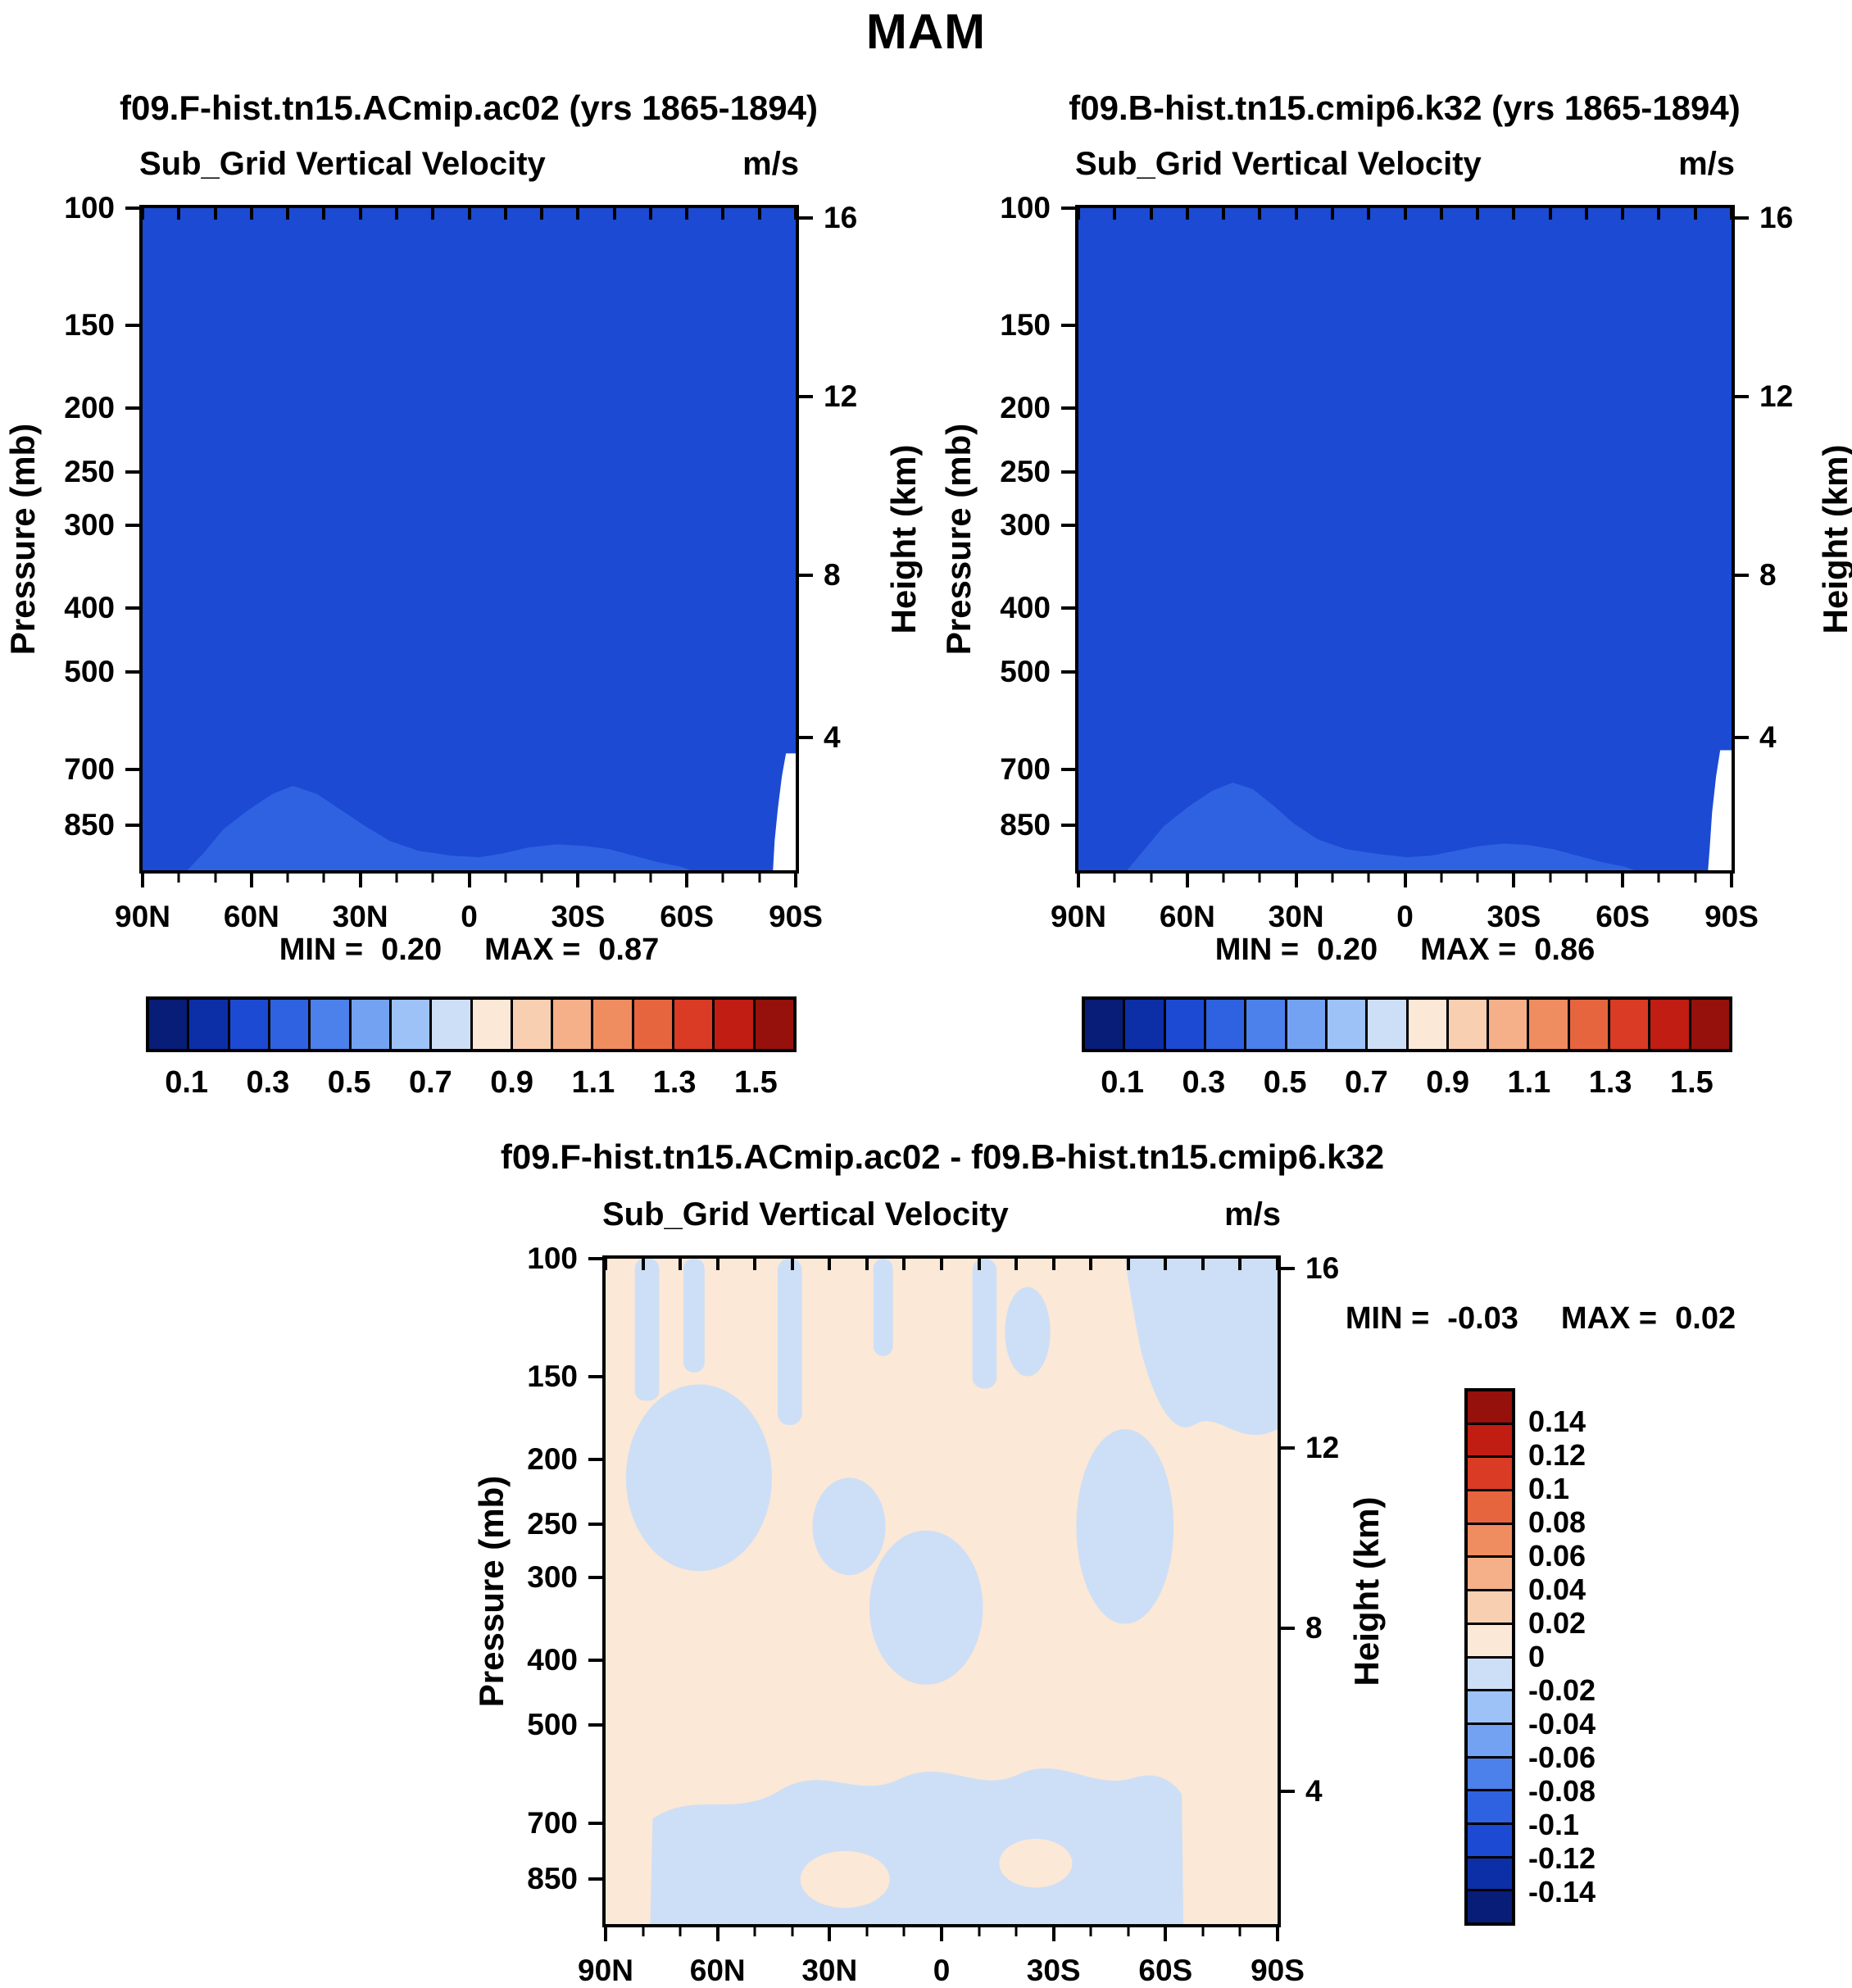  I want to click on max-value: 0.86, so click(1565, 950).